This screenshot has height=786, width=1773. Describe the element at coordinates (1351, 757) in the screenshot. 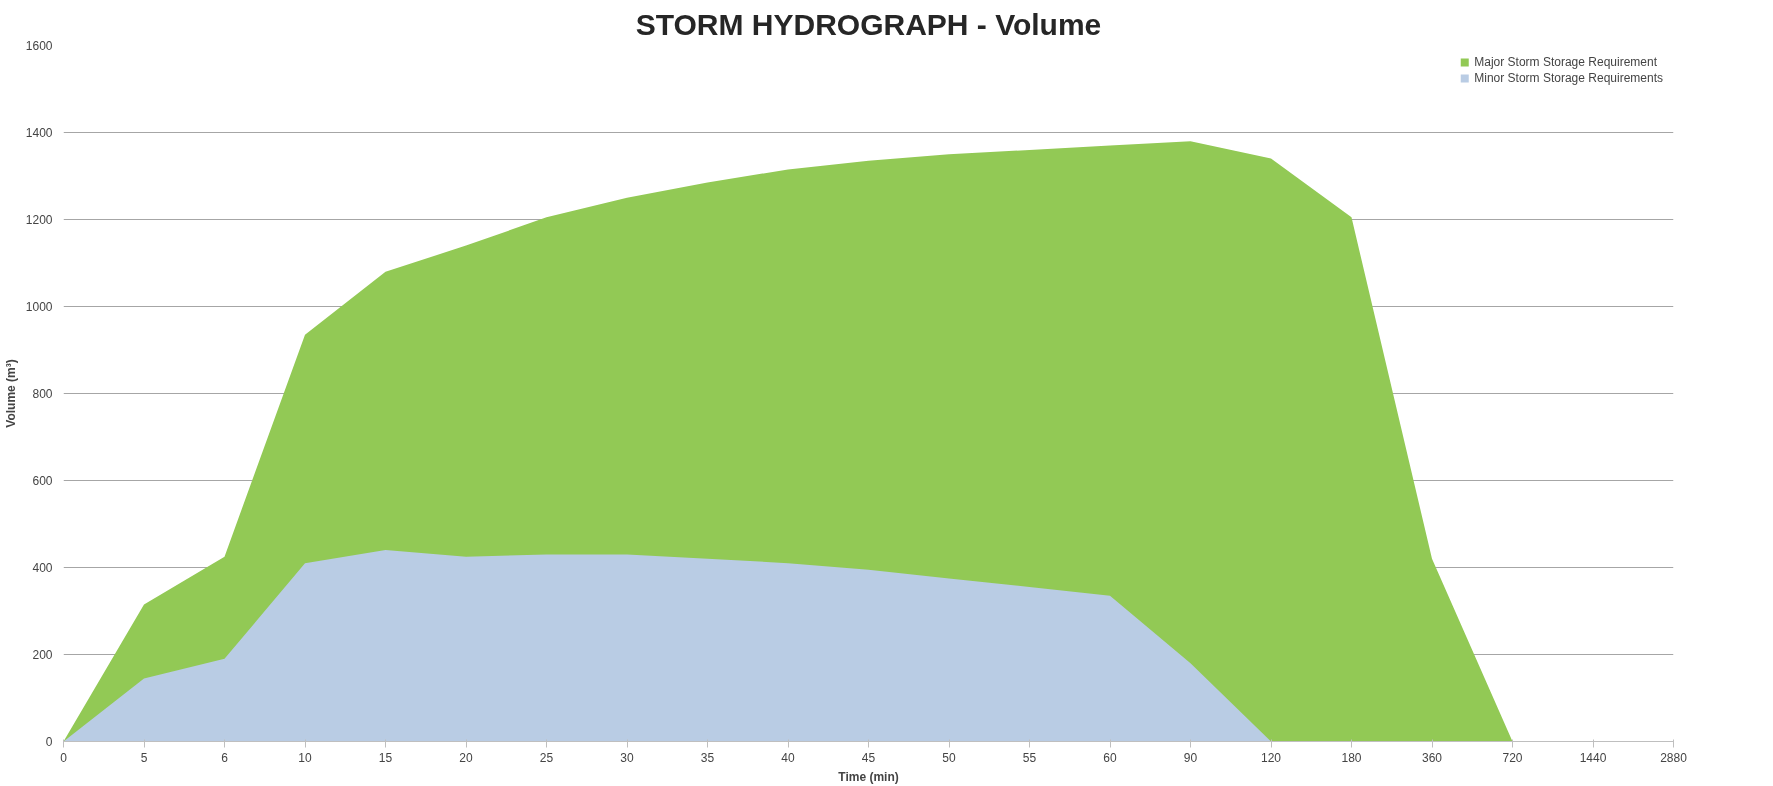

I see `x-tick-label: 180` at that location.